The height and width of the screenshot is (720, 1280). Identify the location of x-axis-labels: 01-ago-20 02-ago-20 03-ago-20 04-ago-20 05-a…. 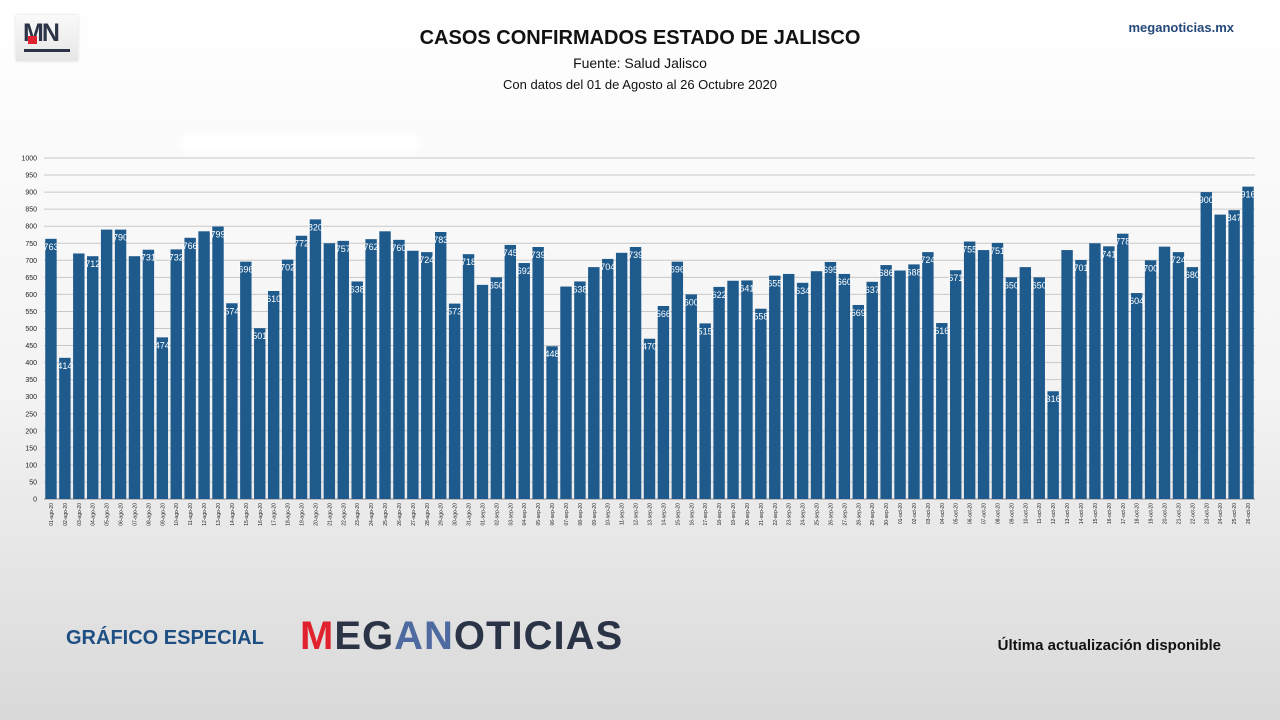
(650, 514).